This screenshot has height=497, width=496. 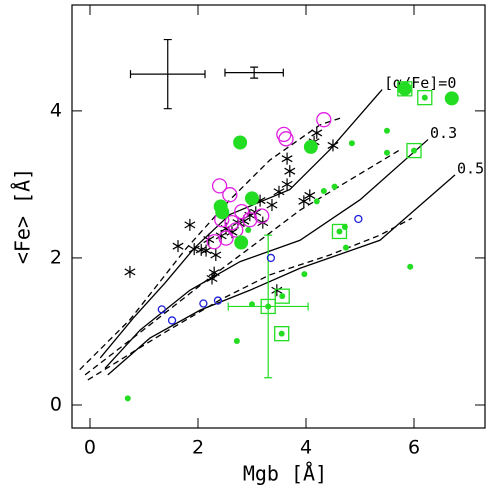 I want to click on x-tick-label: 4, so click(x=306, y=448).